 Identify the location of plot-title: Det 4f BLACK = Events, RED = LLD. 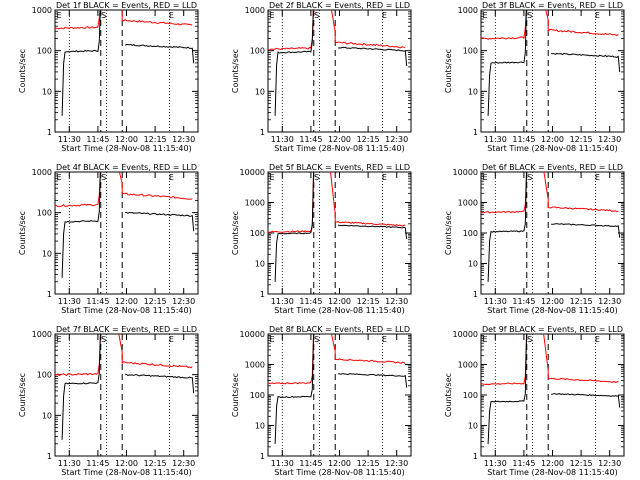
(126, 167).